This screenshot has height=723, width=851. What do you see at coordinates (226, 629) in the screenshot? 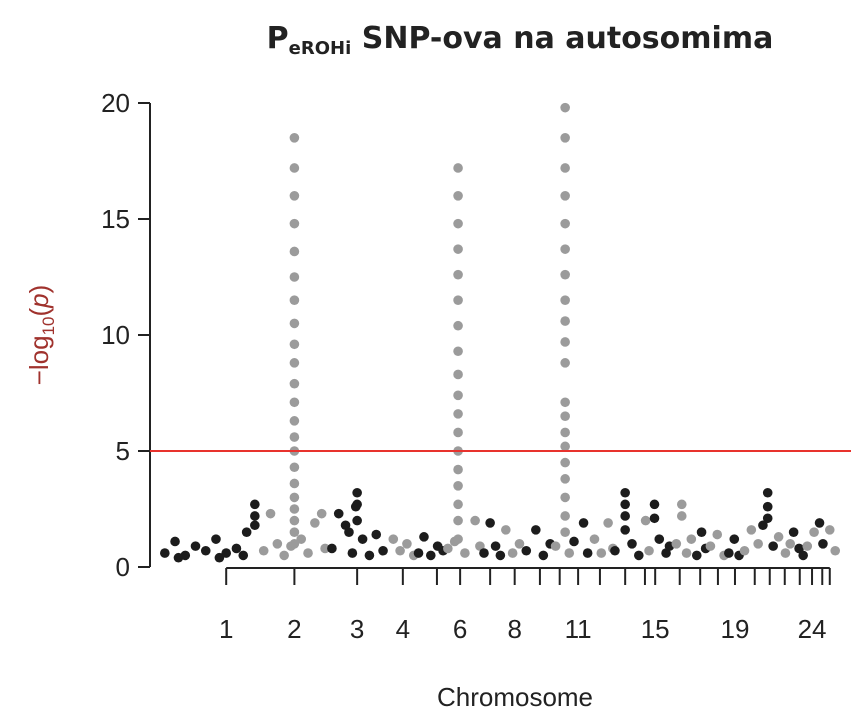
I see `x-tick-label: 1` at bounding box center [226, 629].